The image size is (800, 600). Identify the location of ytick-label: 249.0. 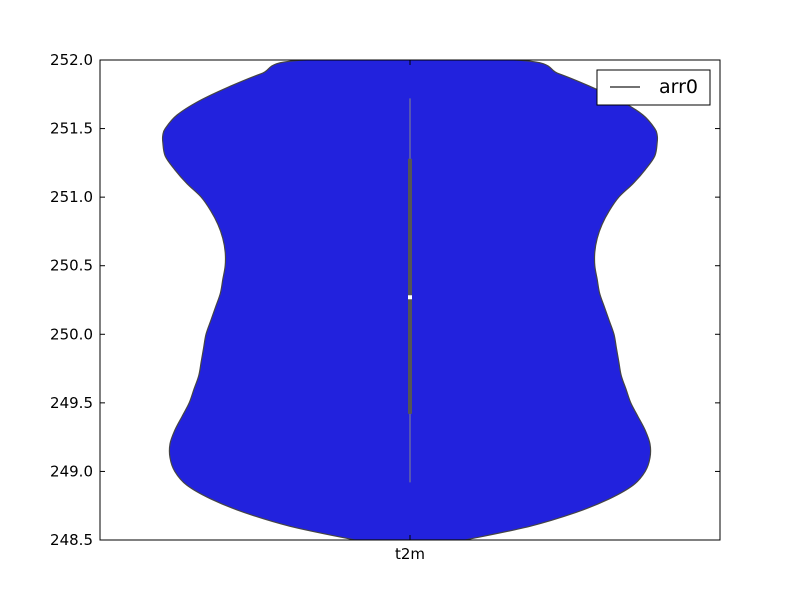
(71, 471).